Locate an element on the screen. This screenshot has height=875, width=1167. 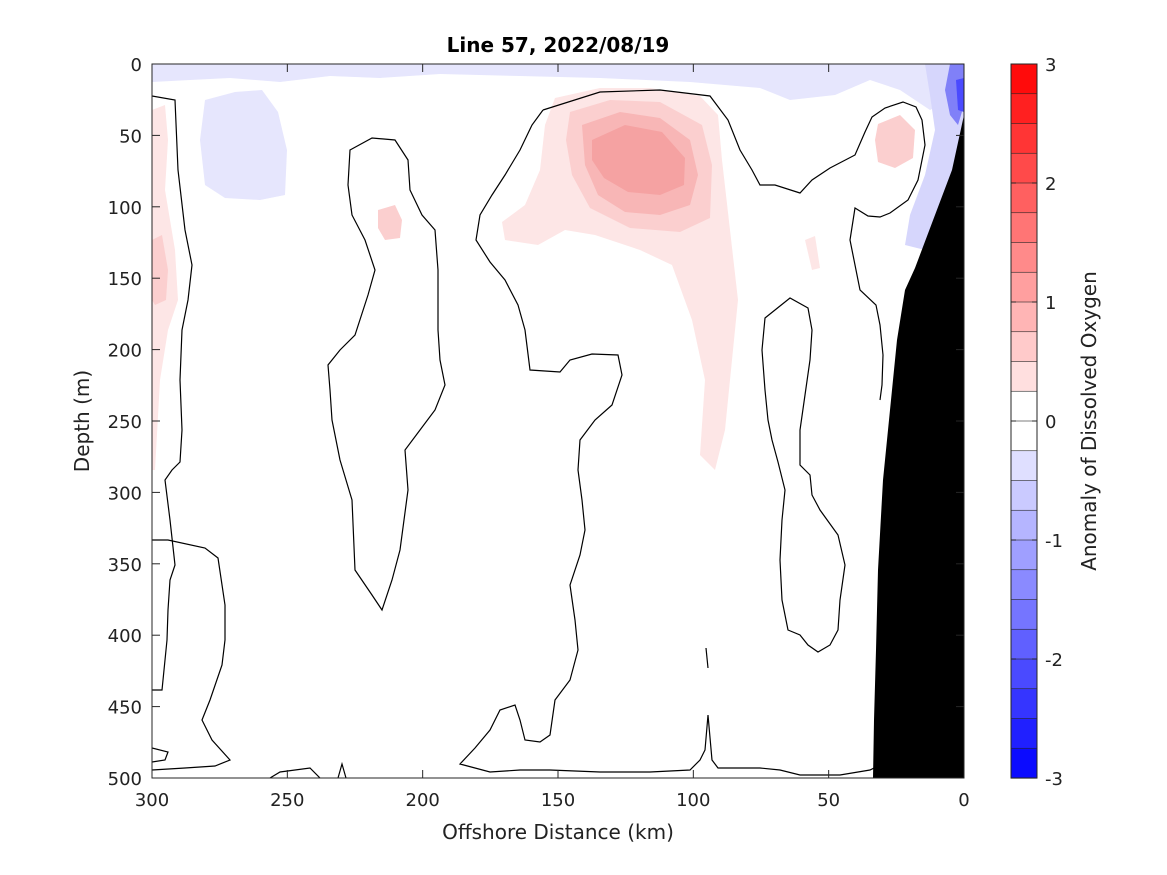
colorbar-tick-label: -2 is located at coordinates (1054, 660).